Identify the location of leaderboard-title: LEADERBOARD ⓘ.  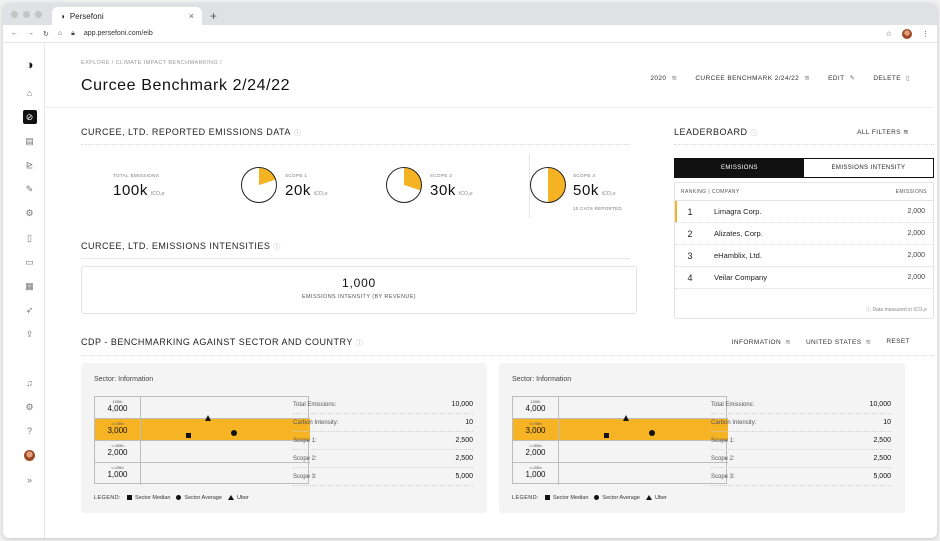
(716, 132).